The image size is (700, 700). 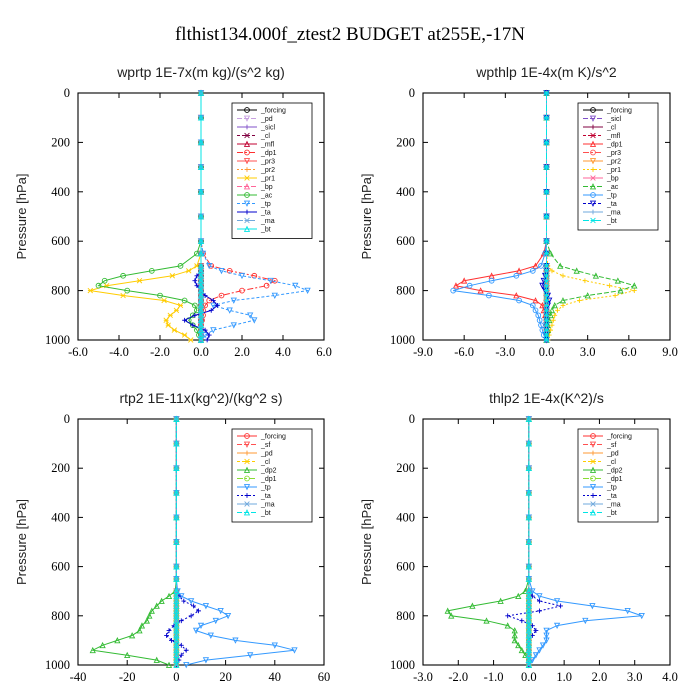 I want to click on panel-title: rtp2 1E-11x(kg^2)/(kg^2 s), so click(x=200, y=398).